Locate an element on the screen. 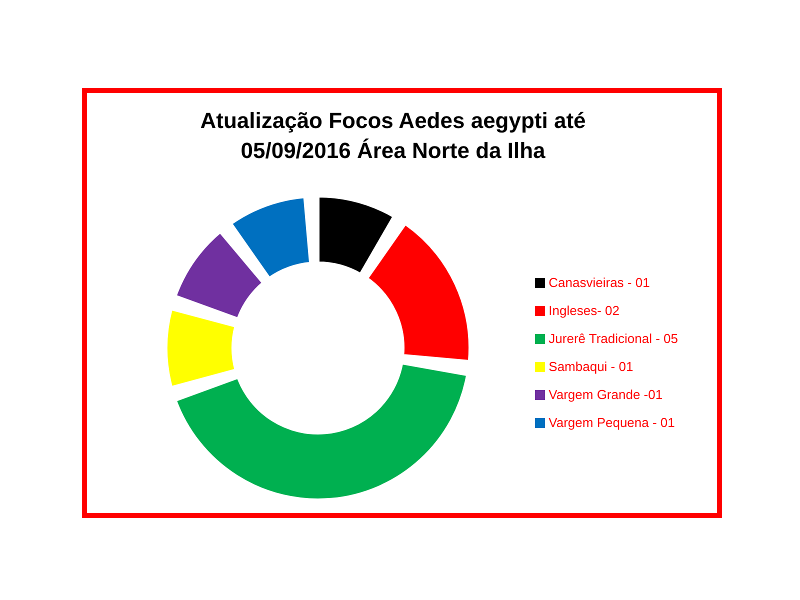 The height and width of the screenshot is (600, 800). chart-title: Atualização Focos Aedes aegypti até 05/09/2016 Área Norte da Ilha is located at coordinates (393, 136).